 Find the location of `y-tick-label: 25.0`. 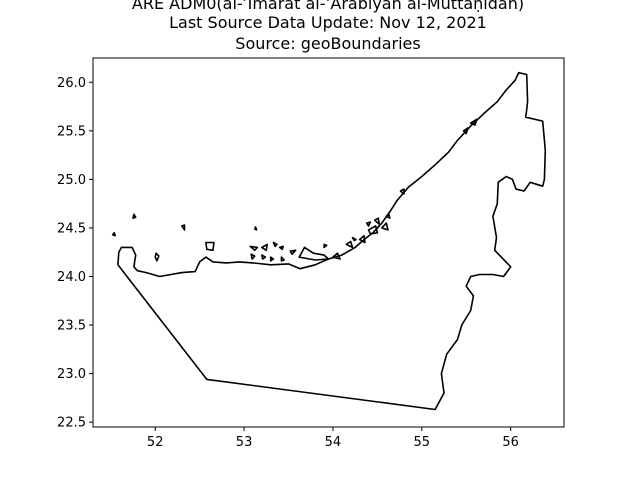

y-tick-label: 25.0 is located at coordinates (71, 180).